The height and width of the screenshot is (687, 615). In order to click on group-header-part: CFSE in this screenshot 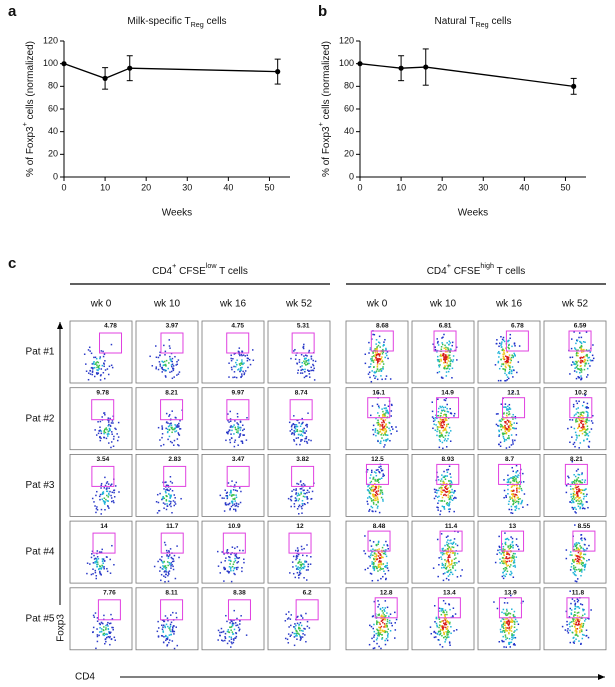, I will do `click(466, 271)`.